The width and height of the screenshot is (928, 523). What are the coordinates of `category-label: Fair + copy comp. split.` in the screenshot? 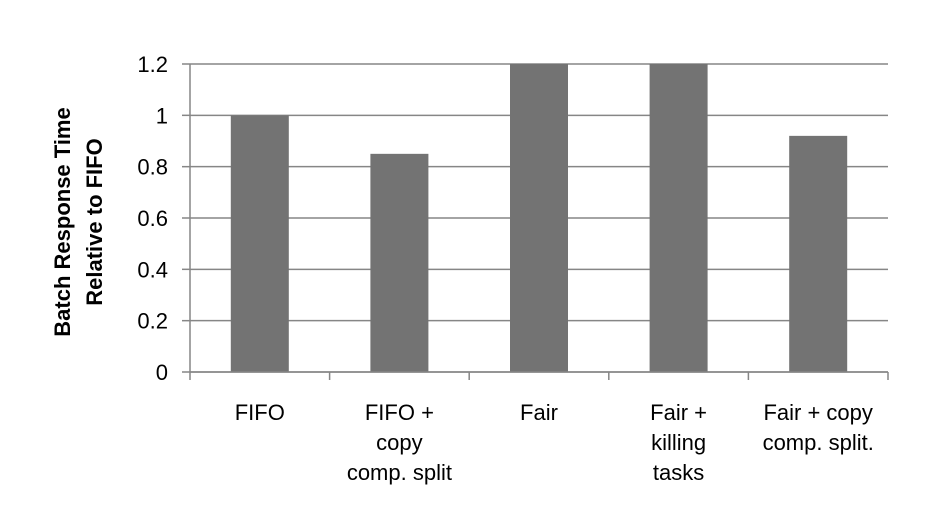 It's located at (818, 427).